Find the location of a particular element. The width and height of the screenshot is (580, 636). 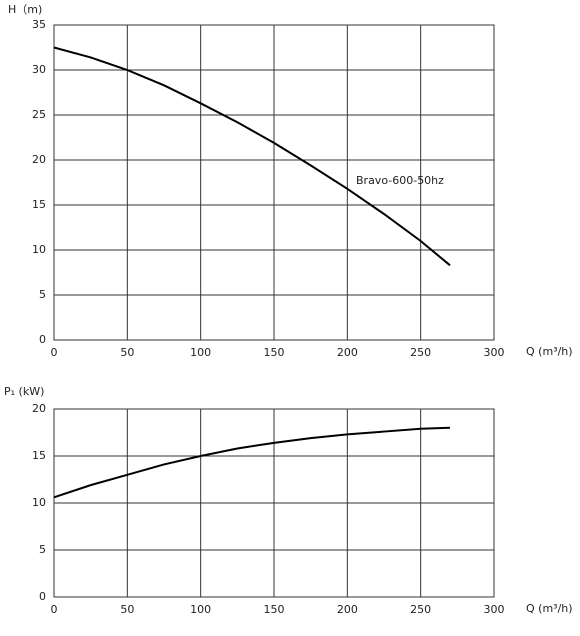

y-tick-label: 35 is located at coordinates (39, 24).